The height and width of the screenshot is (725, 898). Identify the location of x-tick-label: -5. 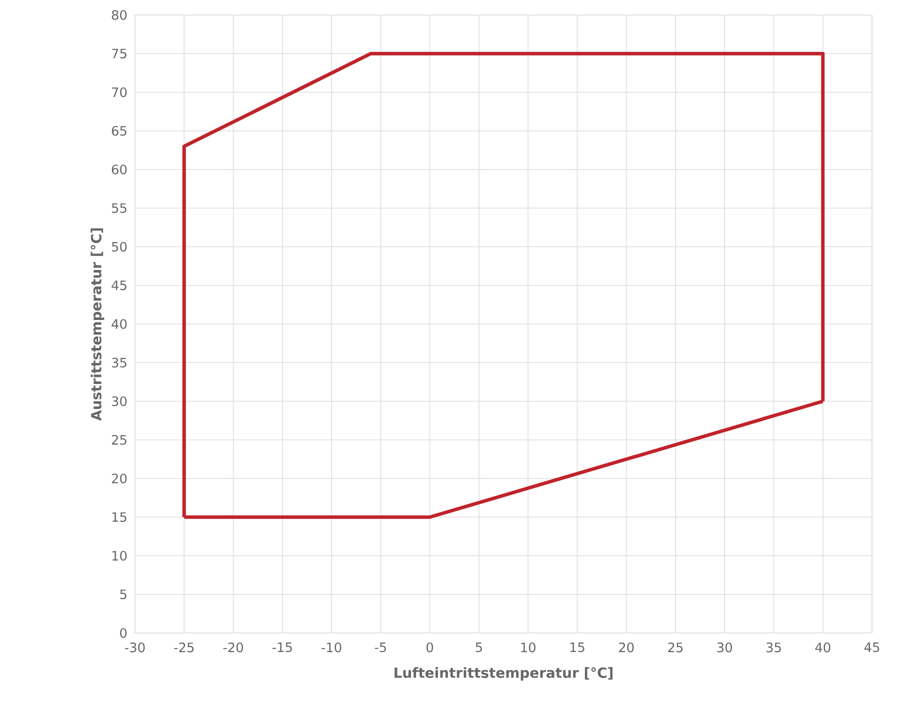
(380, 647).